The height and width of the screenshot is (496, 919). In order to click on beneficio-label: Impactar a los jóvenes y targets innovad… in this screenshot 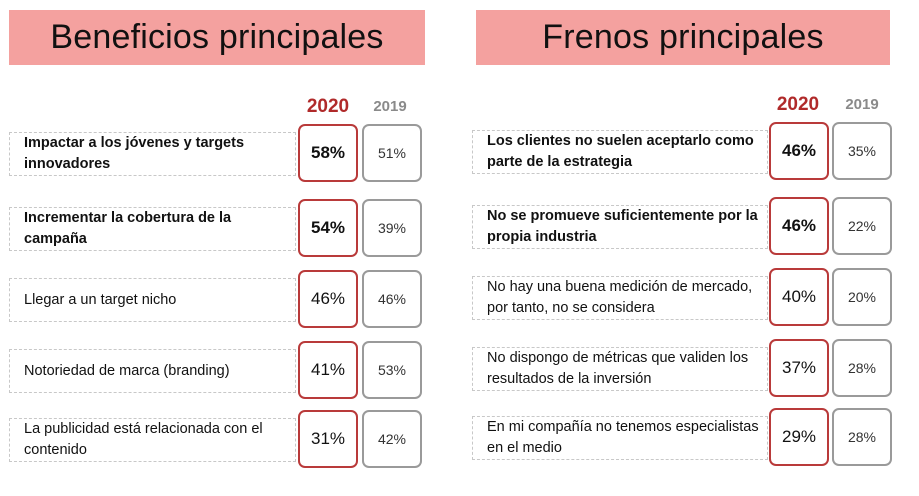, I will do `click(152, 154)`.